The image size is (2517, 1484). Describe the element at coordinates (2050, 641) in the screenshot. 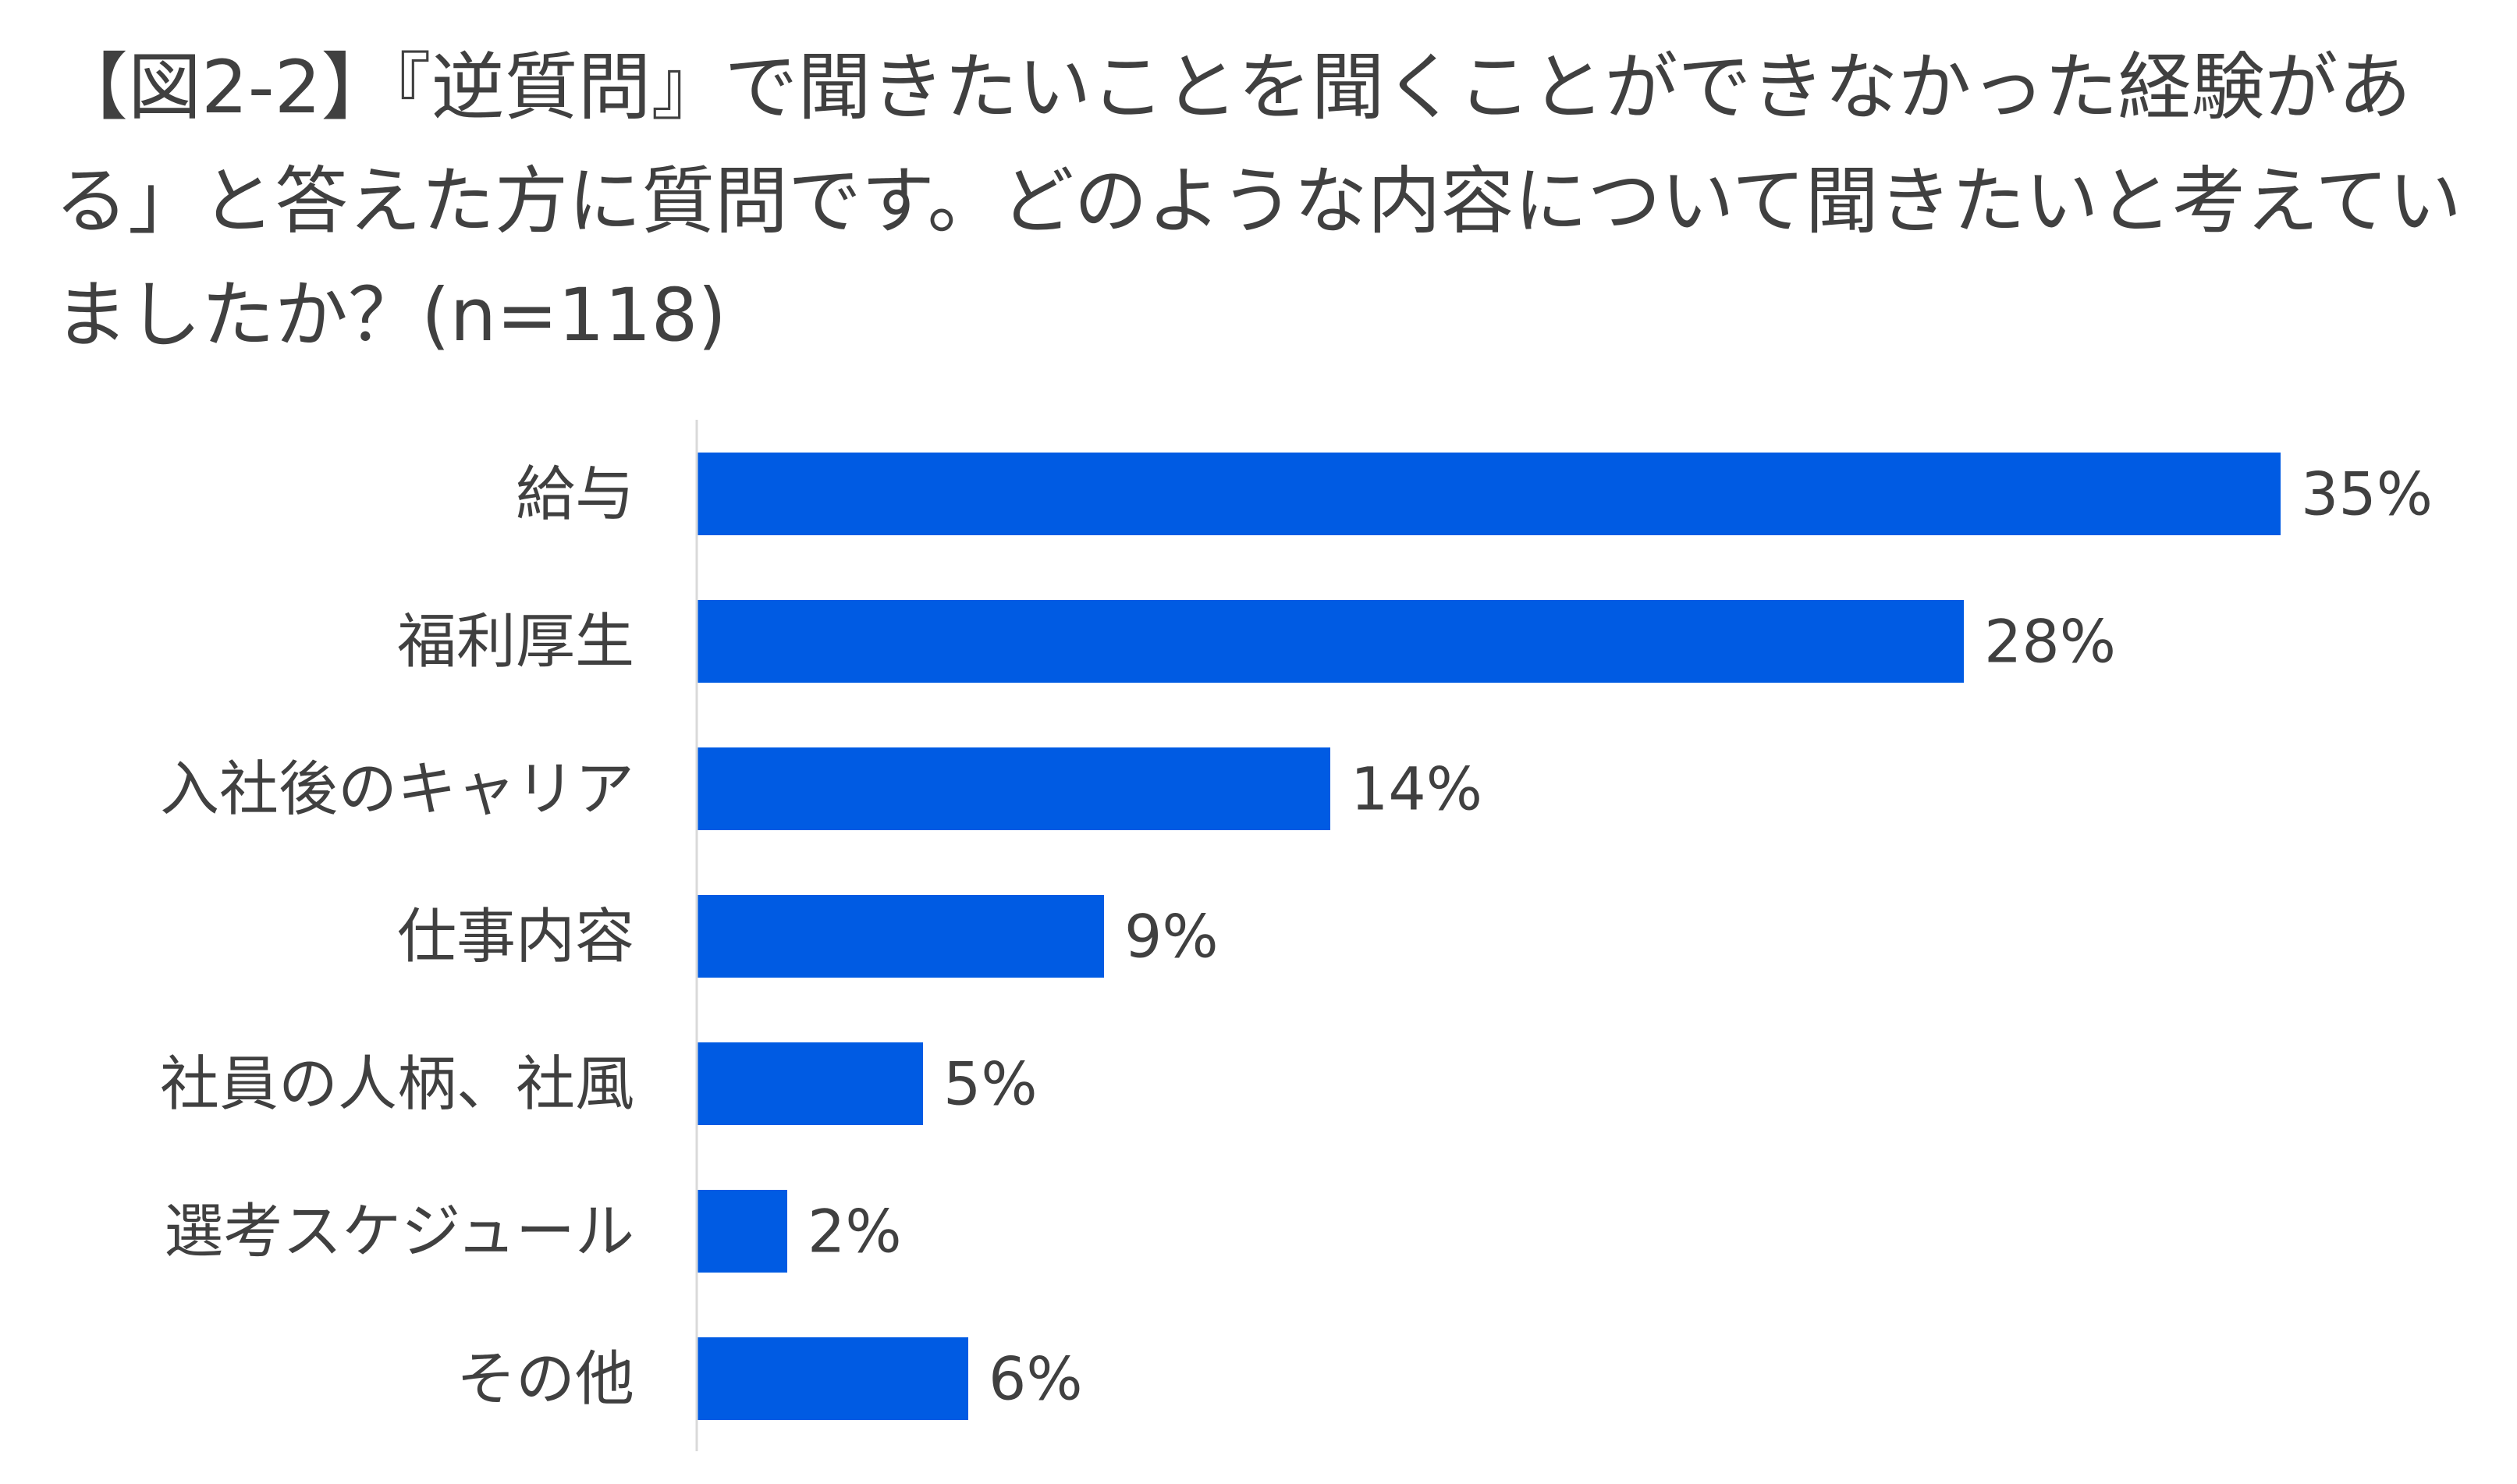

I see `value-label-1: 28%` at that location.